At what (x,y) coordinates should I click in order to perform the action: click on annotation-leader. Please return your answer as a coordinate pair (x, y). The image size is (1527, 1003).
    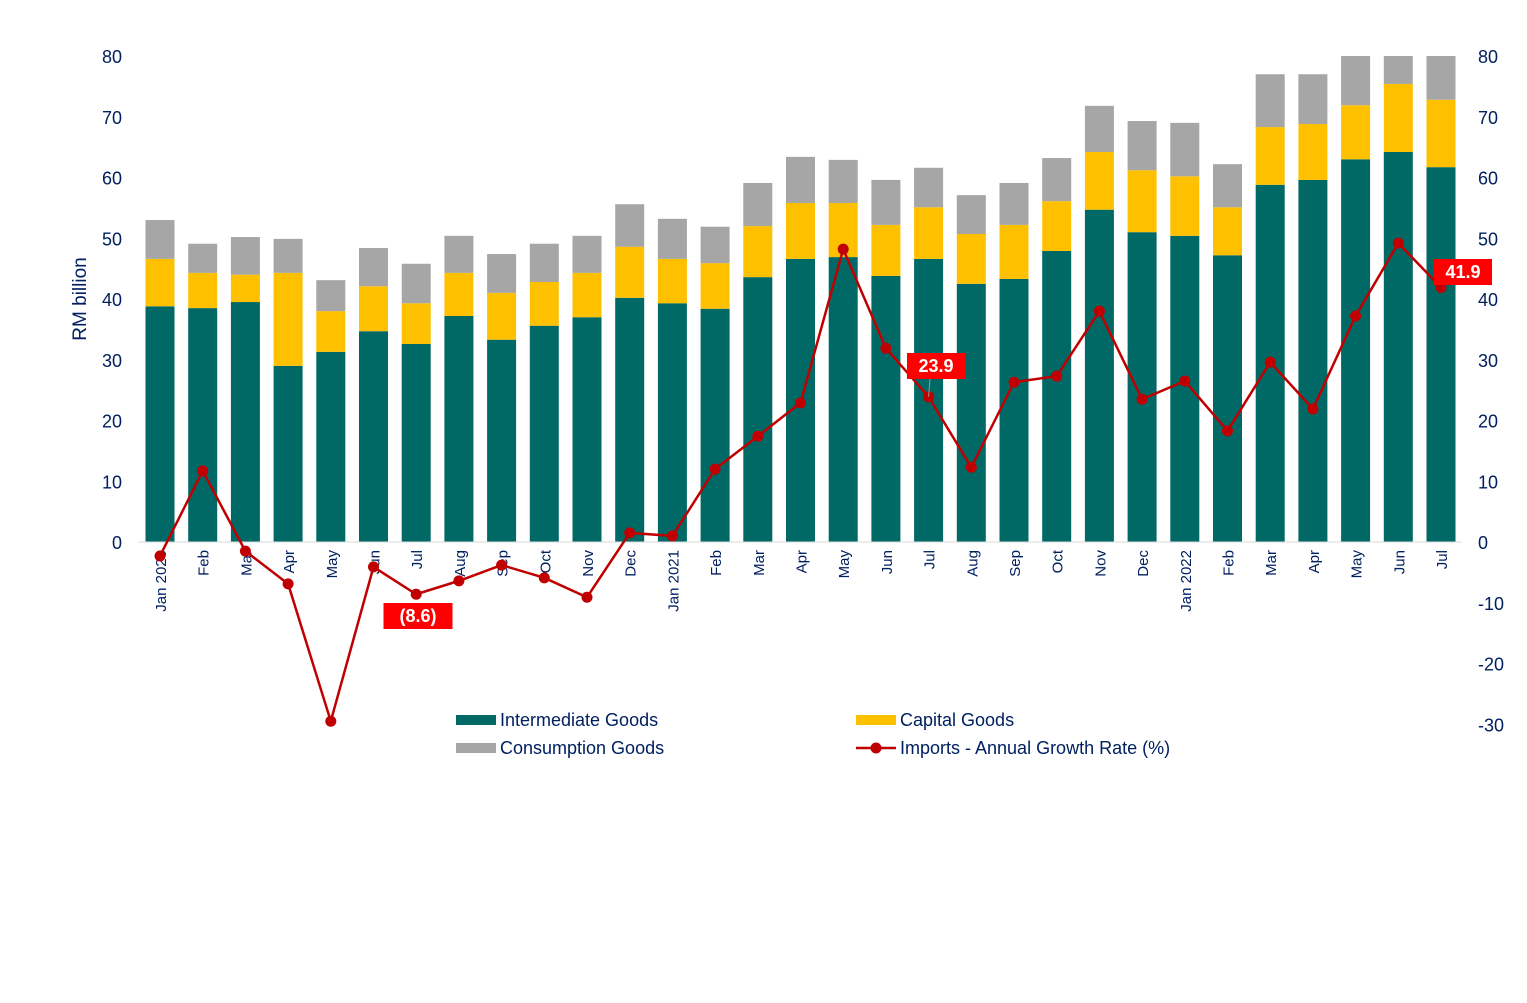
    Looking at the image, I should click on (929, 387).